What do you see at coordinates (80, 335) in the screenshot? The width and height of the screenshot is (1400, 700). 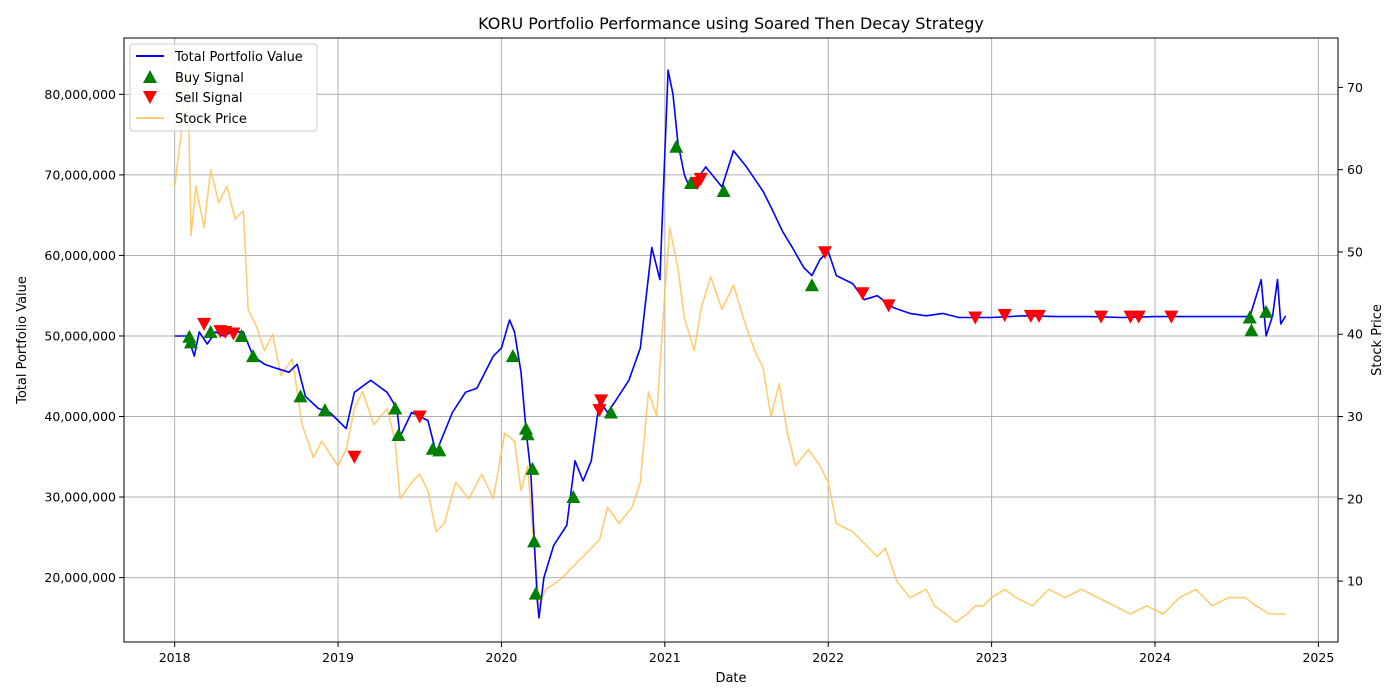 I see `left-tick-label: 50,000,000` at bounding box center [80, 335].